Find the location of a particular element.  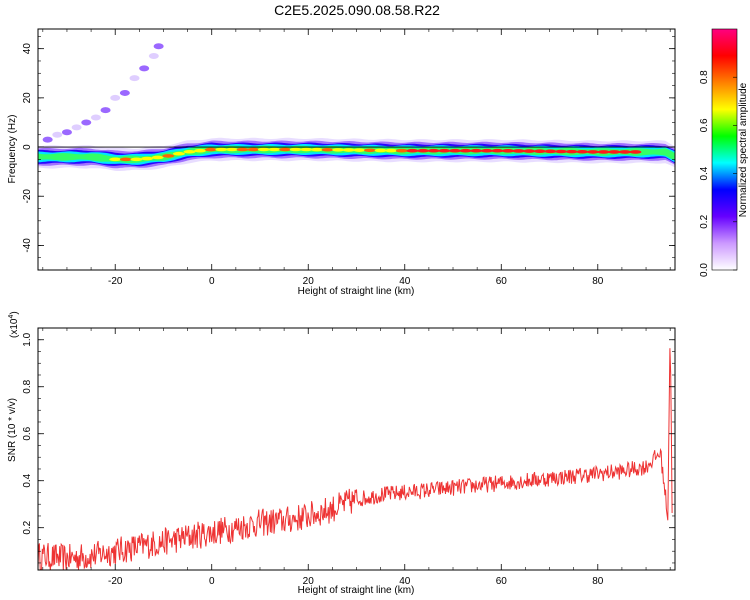

colorbar-tick-label: 0.6 is located at coordinates (704, 125).